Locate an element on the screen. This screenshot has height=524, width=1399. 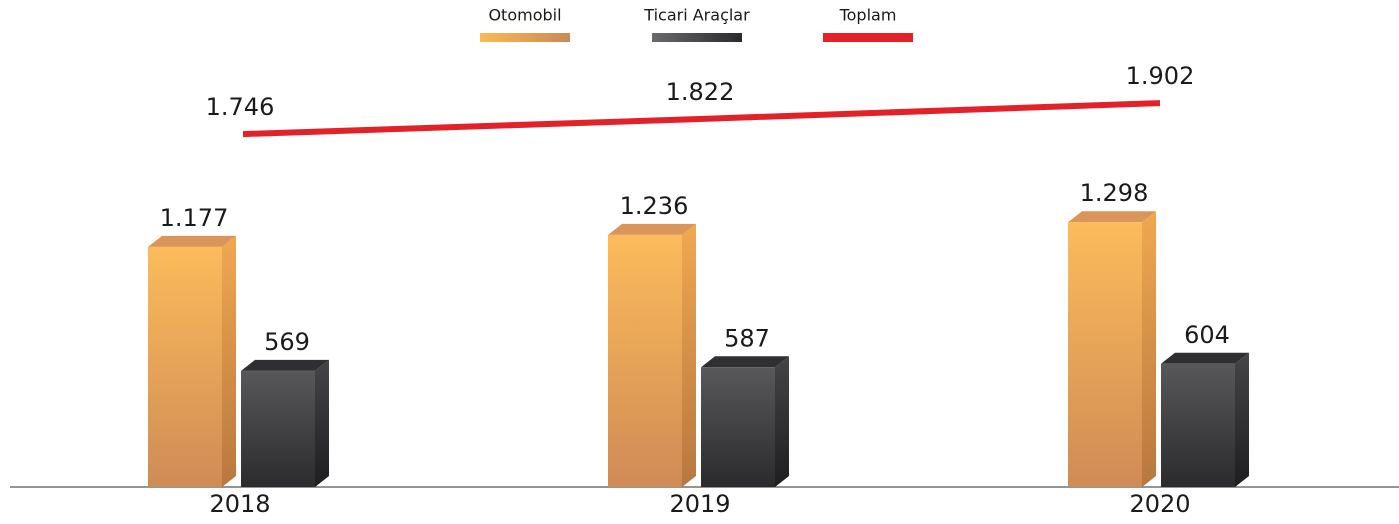
data-label: 1.822 is located at coordinates (700, 92).